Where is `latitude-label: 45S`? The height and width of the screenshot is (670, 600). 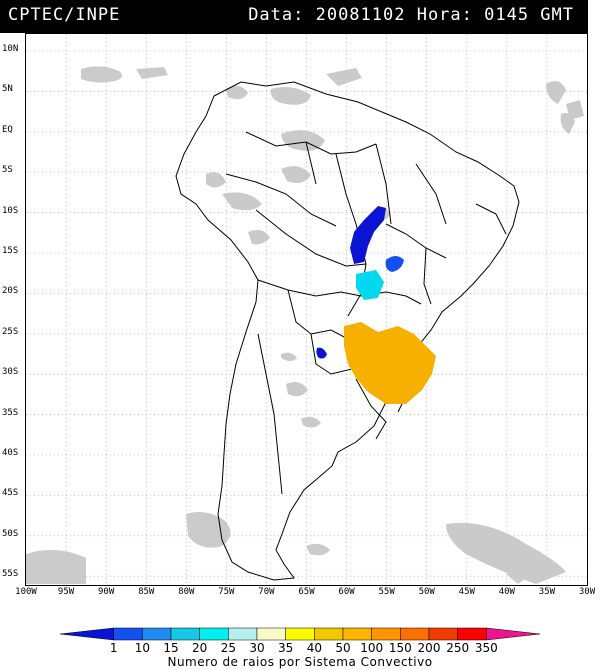 latitude-label: 45S is located at coordinates (10, 493).